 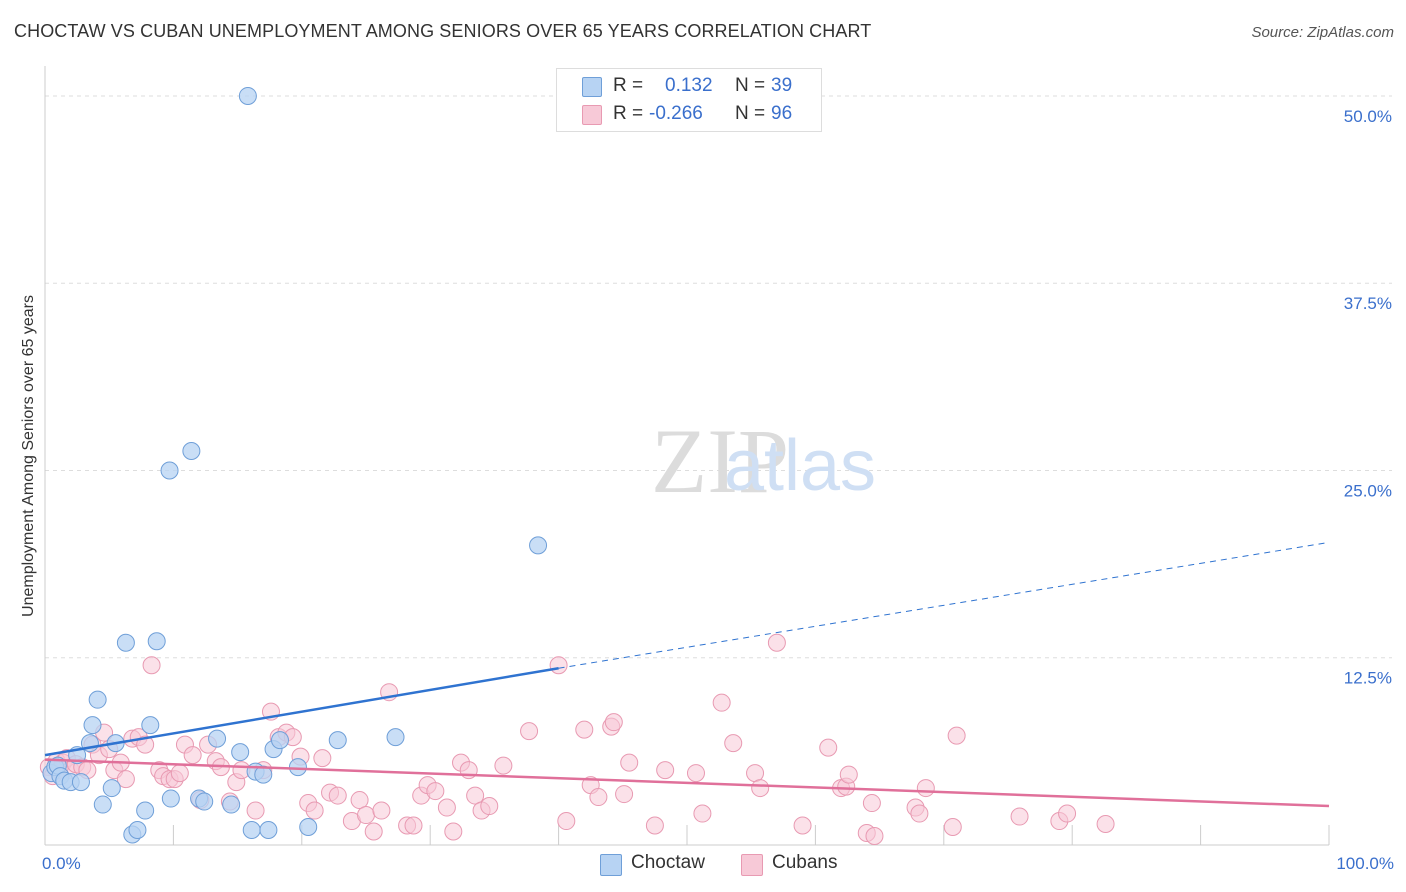 I want to click on source-label: Source: ZipAtlas.com, so click(x=1322, y=32).